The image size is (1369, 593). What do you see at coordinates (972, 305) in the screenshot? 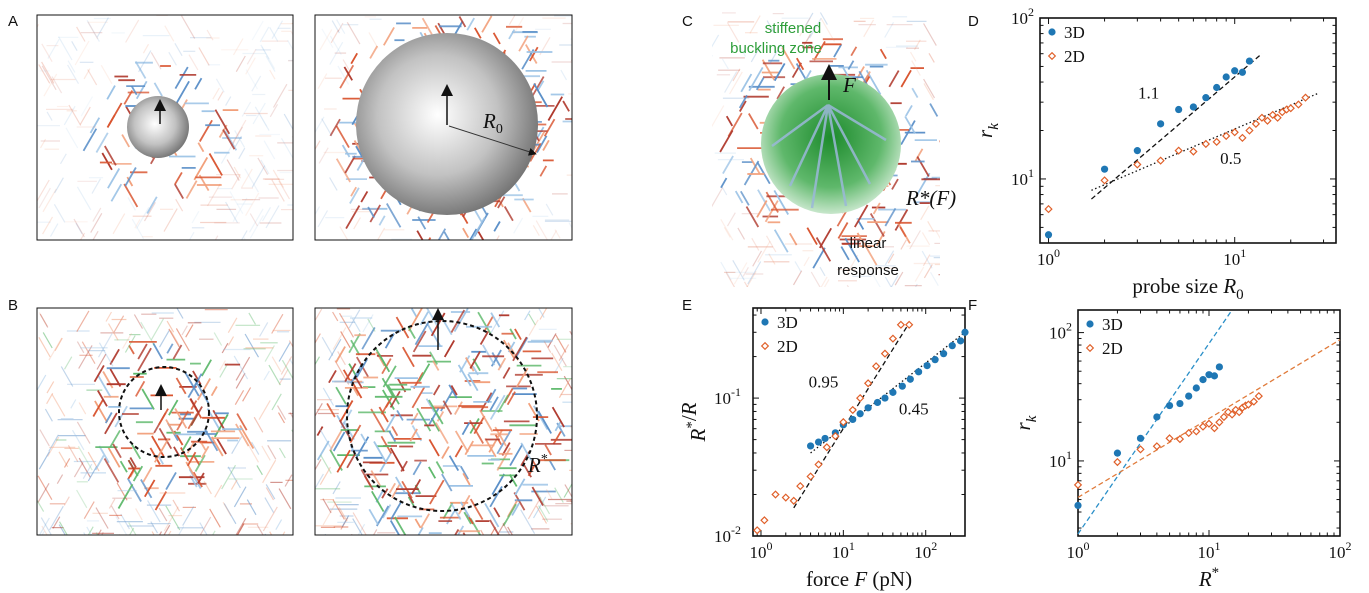
I see `panel-label-f: F` at bounding box center [972, 305].